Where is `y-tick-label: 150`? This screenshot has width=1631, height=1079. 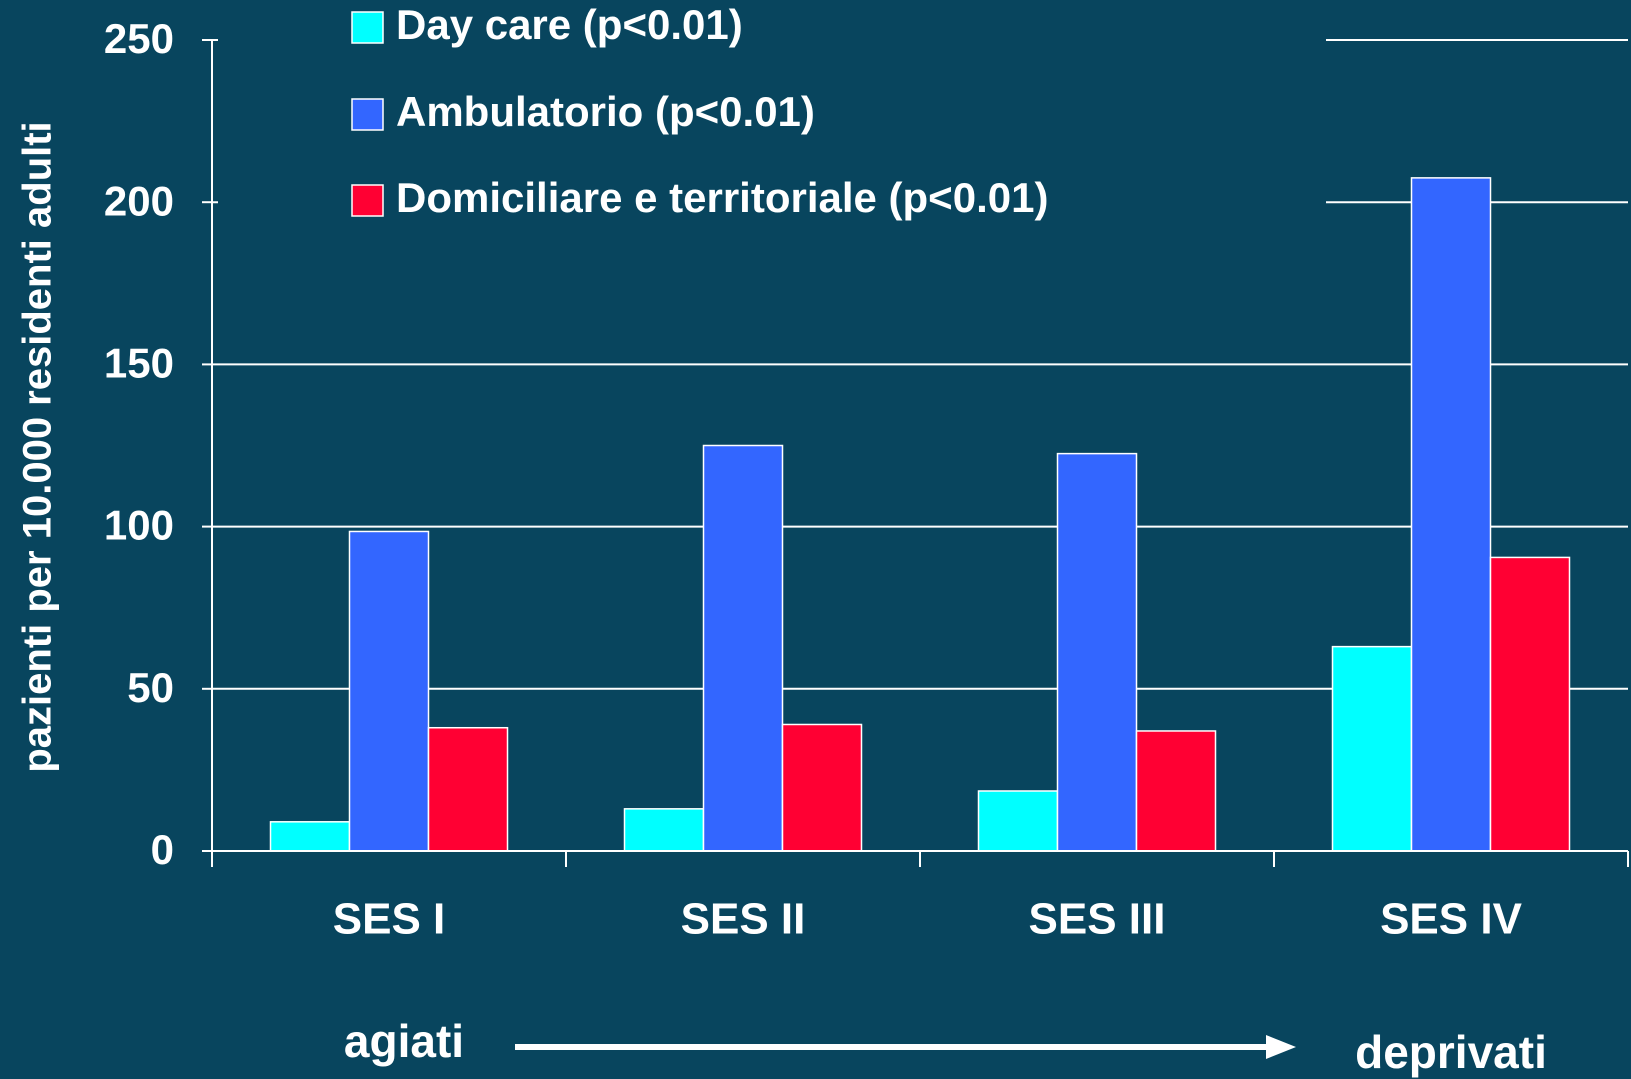
y-tick-label: 150 is located at coordinates (139, 362).